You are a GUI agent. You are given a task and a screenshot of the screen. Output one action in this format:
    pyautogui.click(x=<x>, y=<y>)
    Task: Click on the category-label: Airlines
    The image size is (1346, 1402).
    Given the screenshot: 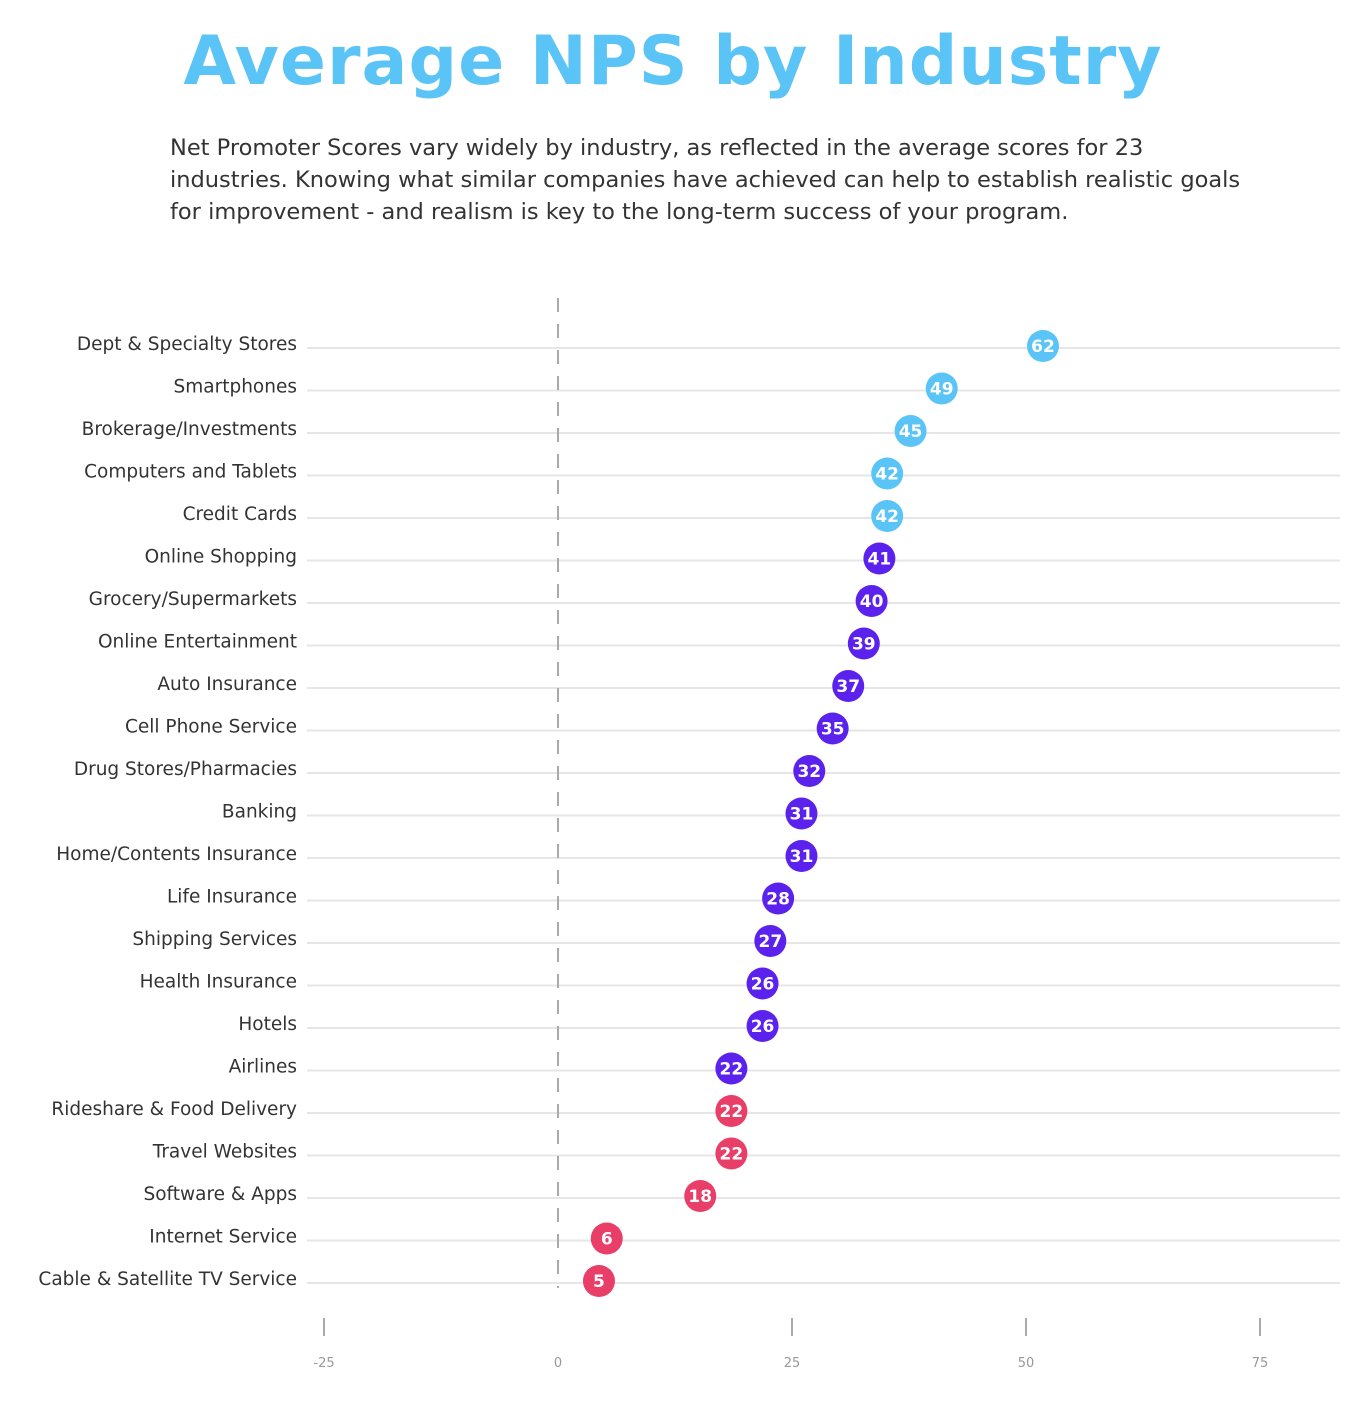 What is the action you would take?
    pyautogui.click(x=263, y=1067)
    